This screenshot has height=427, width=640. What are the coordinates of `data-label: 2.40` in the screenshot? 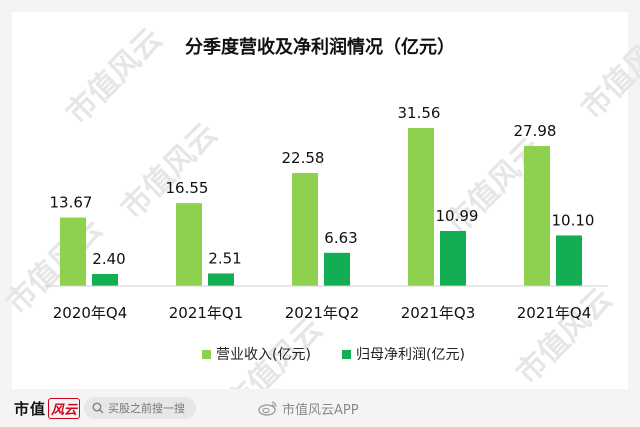 It's located at (108, 259).